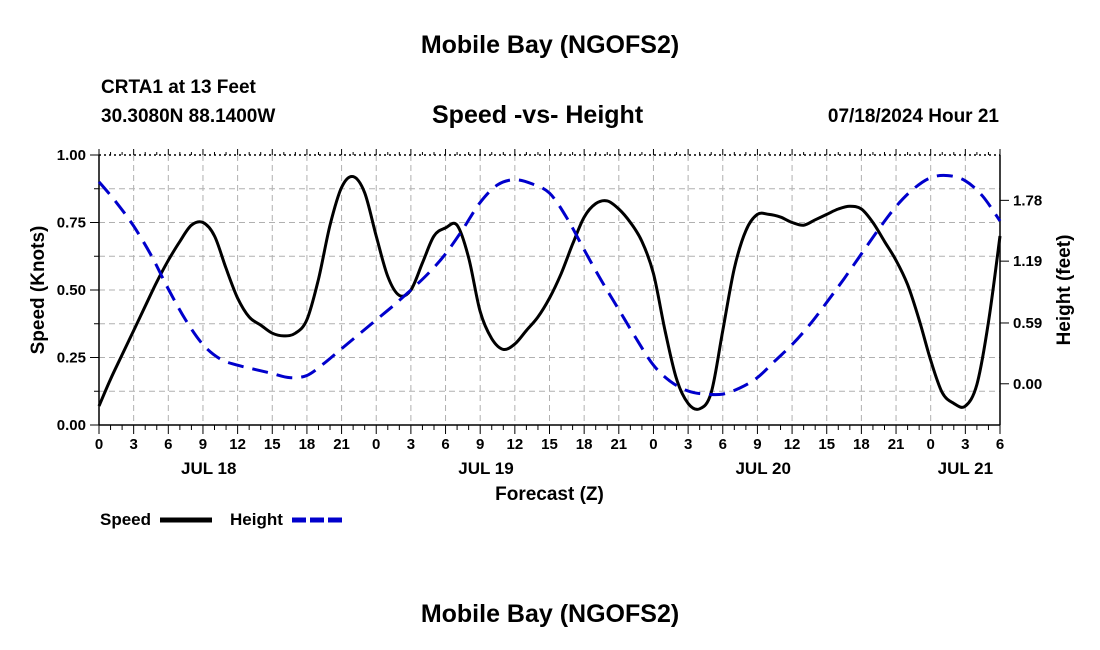 The image size is (1100, 650). Describe the element at coordinates (38, 290) in the screenshot. I see `y-left-axis-title: Speed (Knots)` at that location.